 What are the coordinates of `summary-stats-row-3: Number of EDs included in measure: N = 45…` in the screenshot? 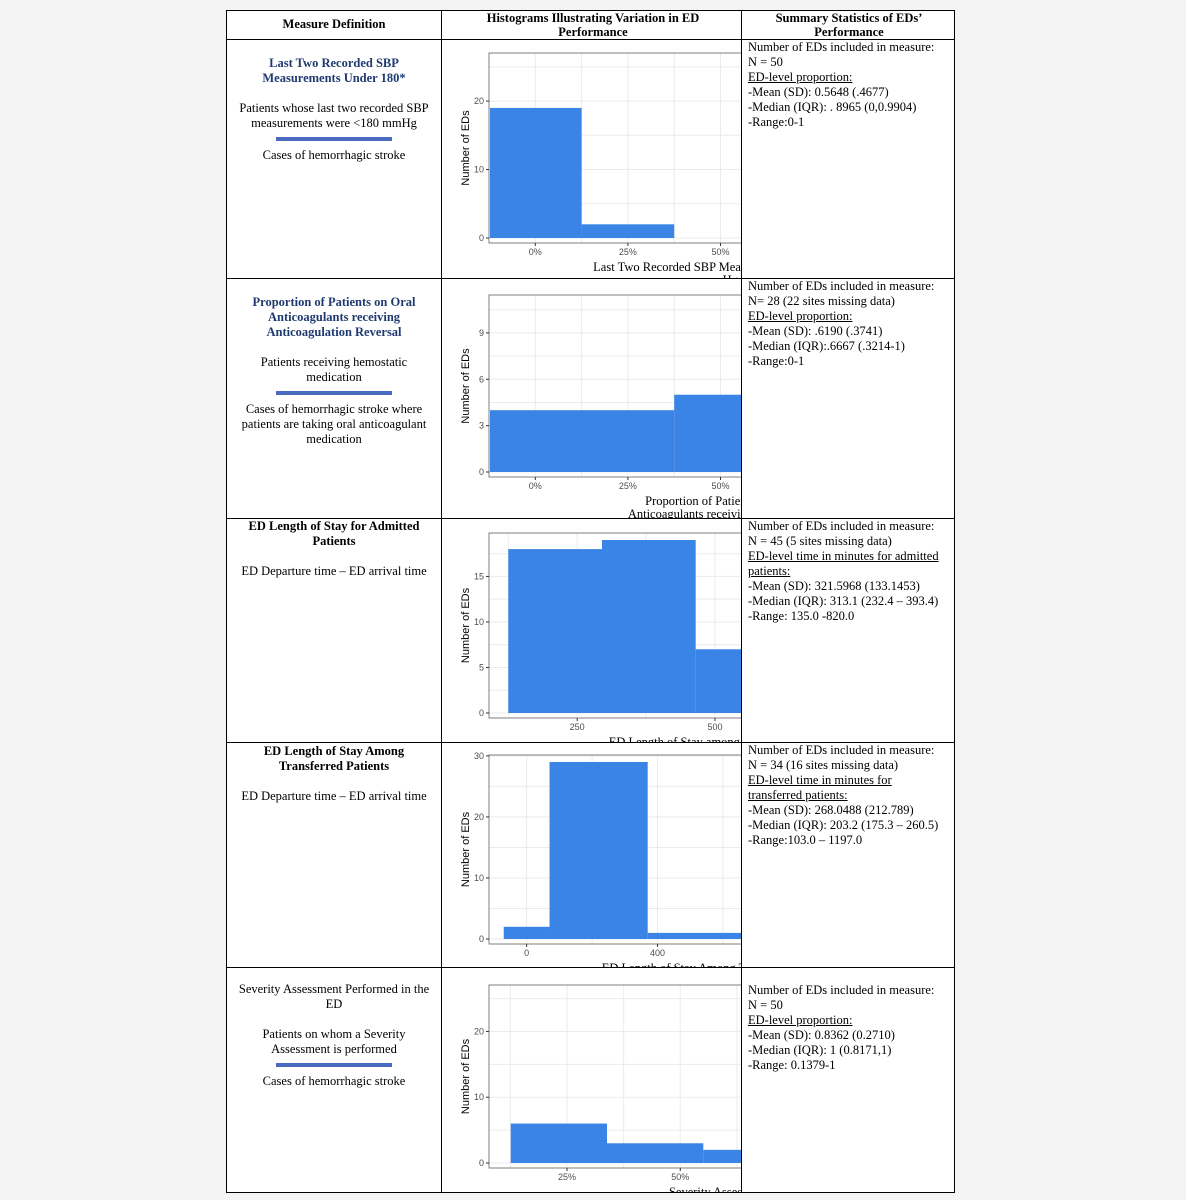 It's located at (849, 571).